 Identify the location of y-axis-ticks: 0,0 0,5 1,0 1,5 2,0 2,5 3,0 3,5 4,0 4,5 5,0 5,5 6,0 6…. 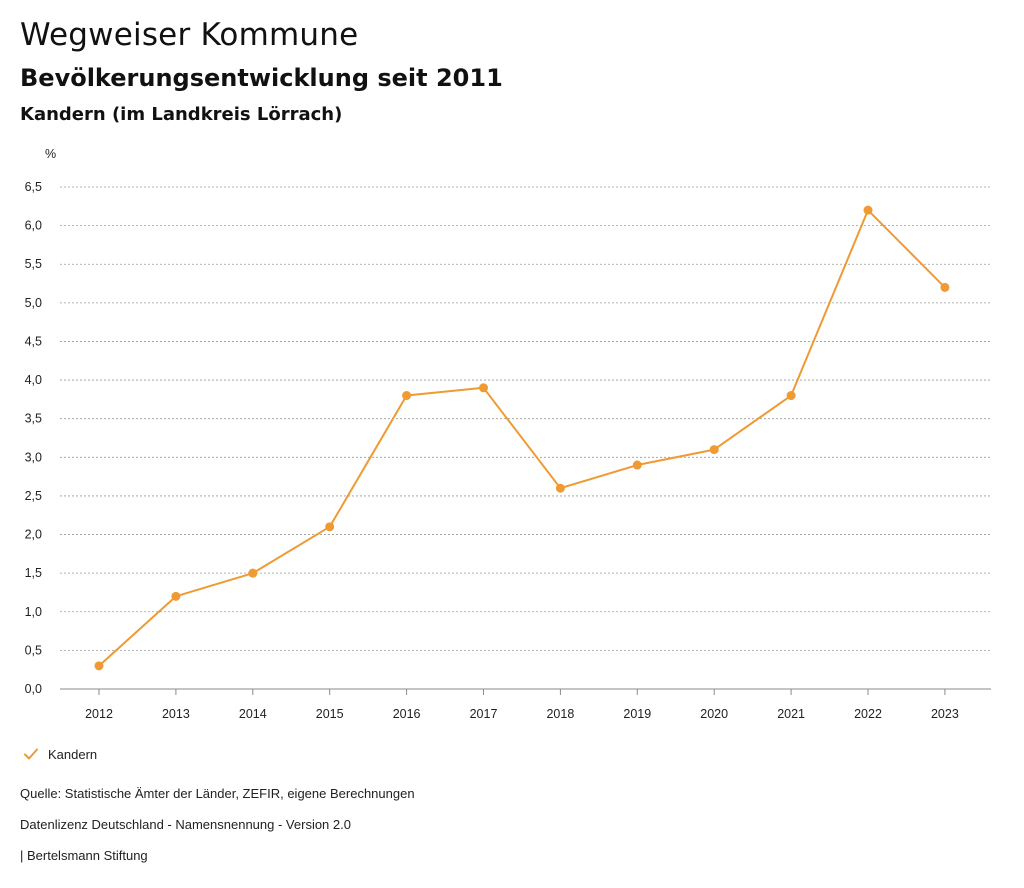
(33, 438).